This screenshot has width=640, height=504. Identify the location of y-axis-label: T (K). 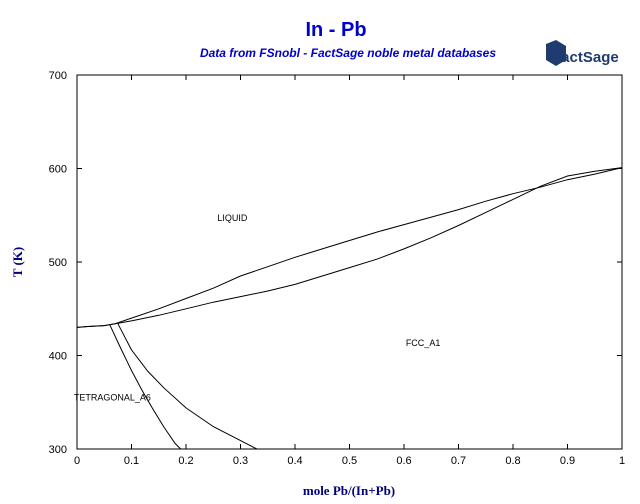
(17, 262).